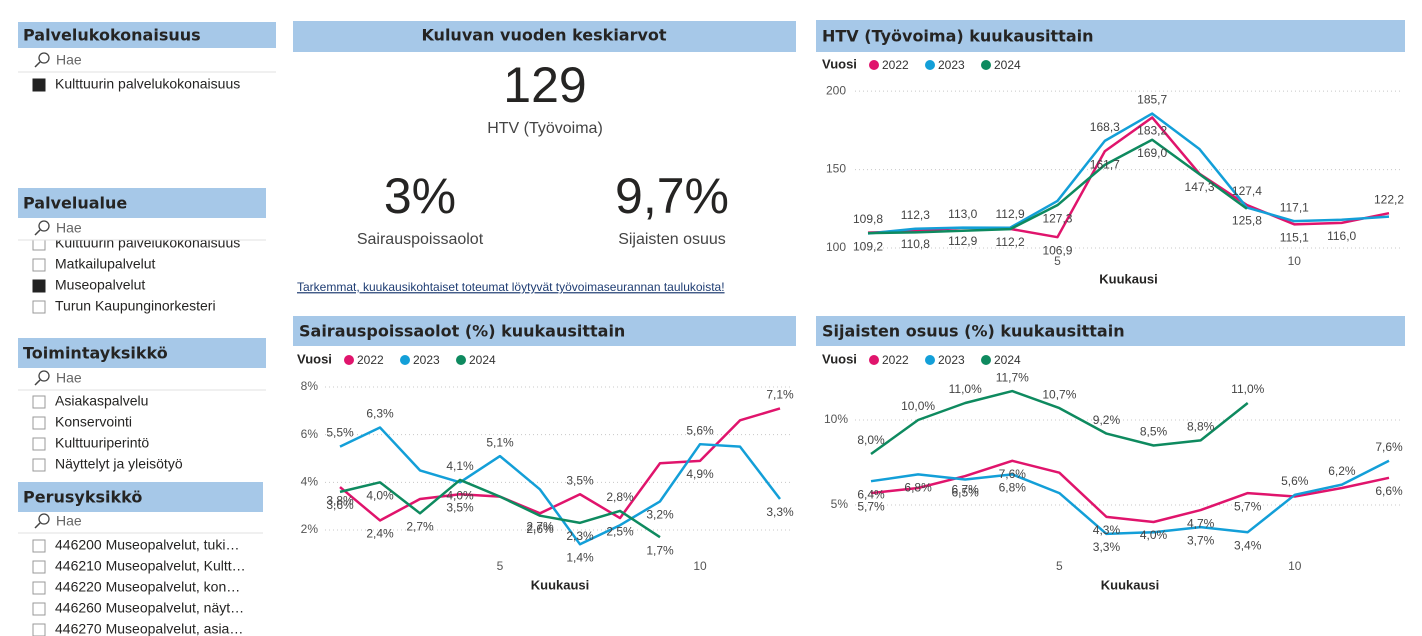 This screenshot has height=636, width=1422. What do you see at coordinates (119, 464) in the screenshot?
I see `slicer-item: Näyttelyt ja yleisötyö` at bounding box center [119, 464].